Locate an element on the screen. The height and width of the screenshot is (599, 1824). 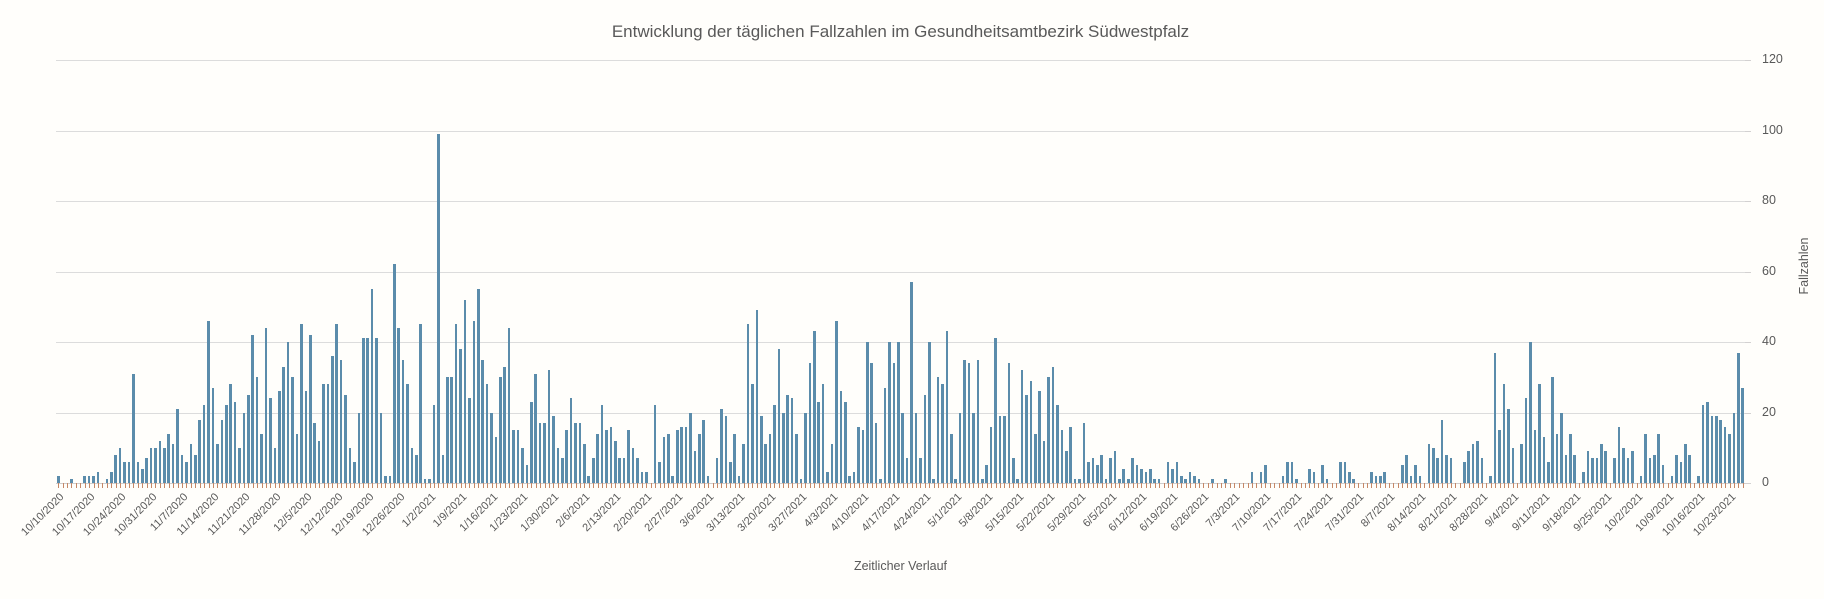
gridline is located at coordinates (900, 60).